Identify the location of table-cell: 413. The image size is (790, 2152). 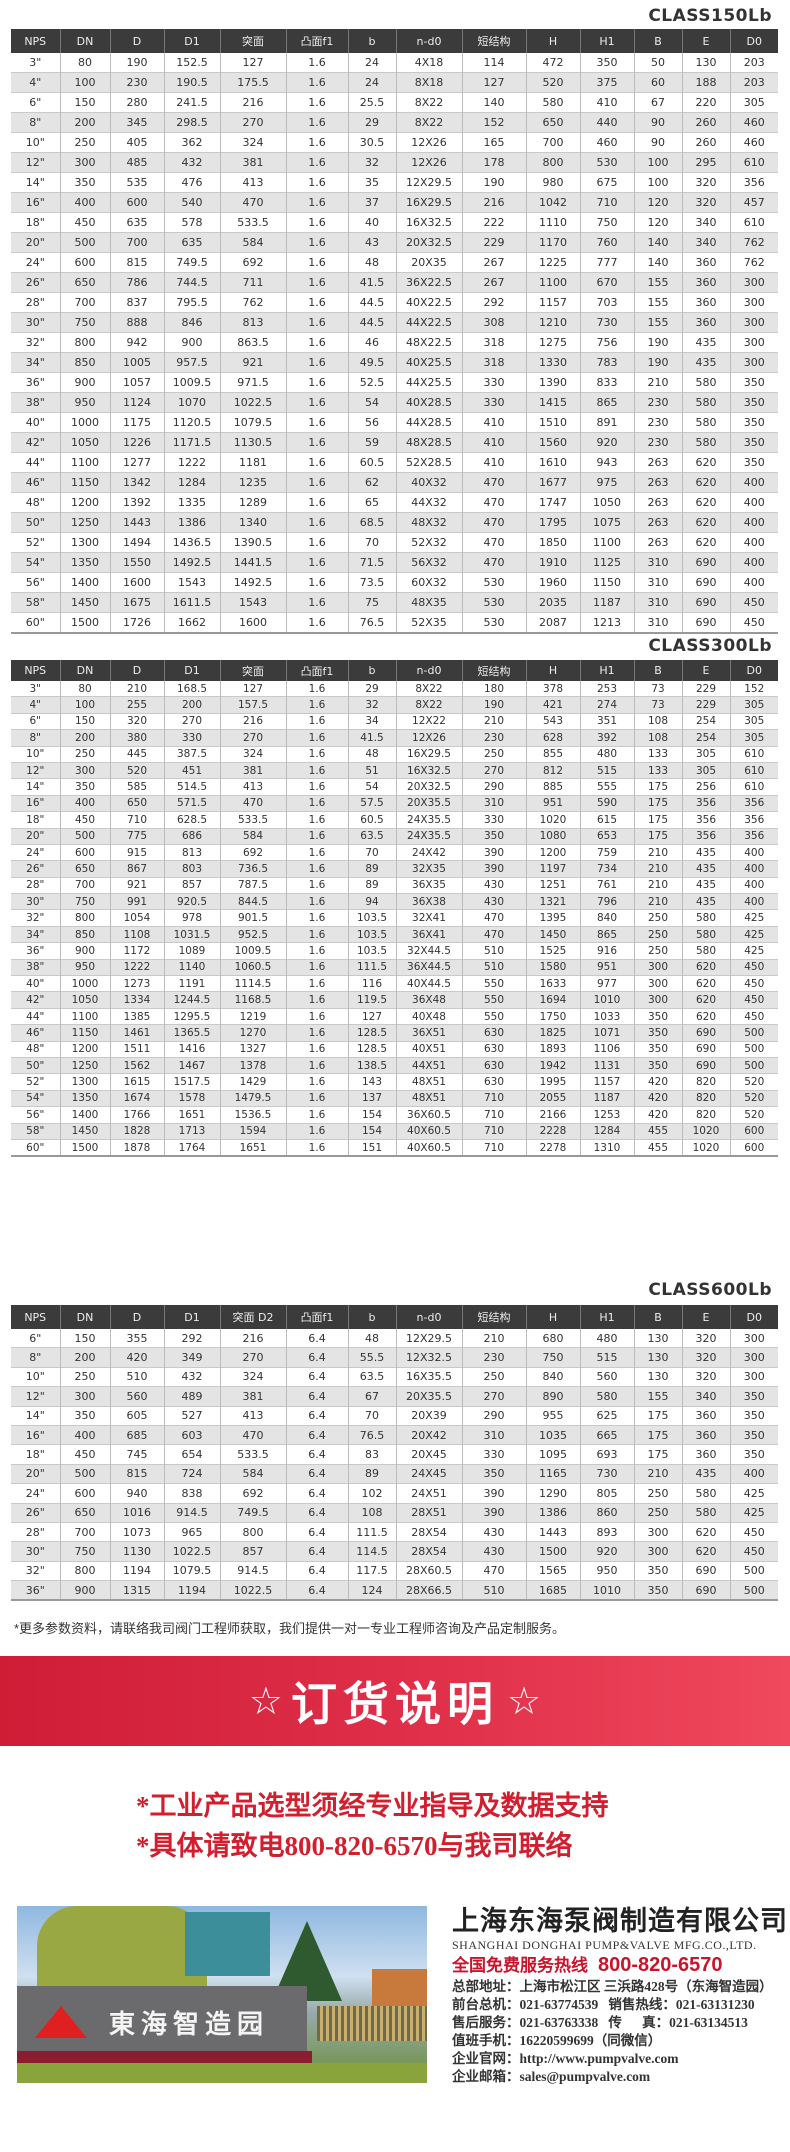
(252, 1416).